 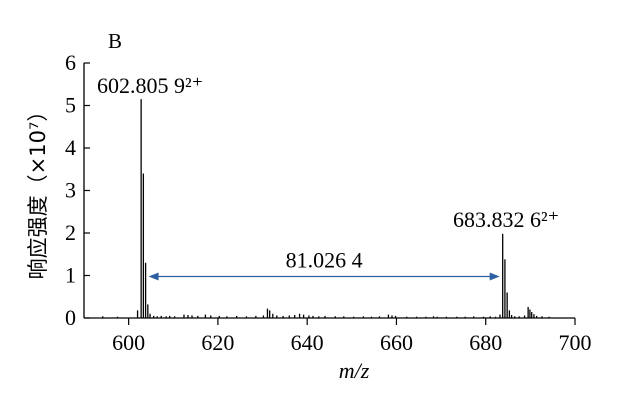 I want to click on y-axis-title: 响应强度（×10⁷）, so click(x=38, y=190).